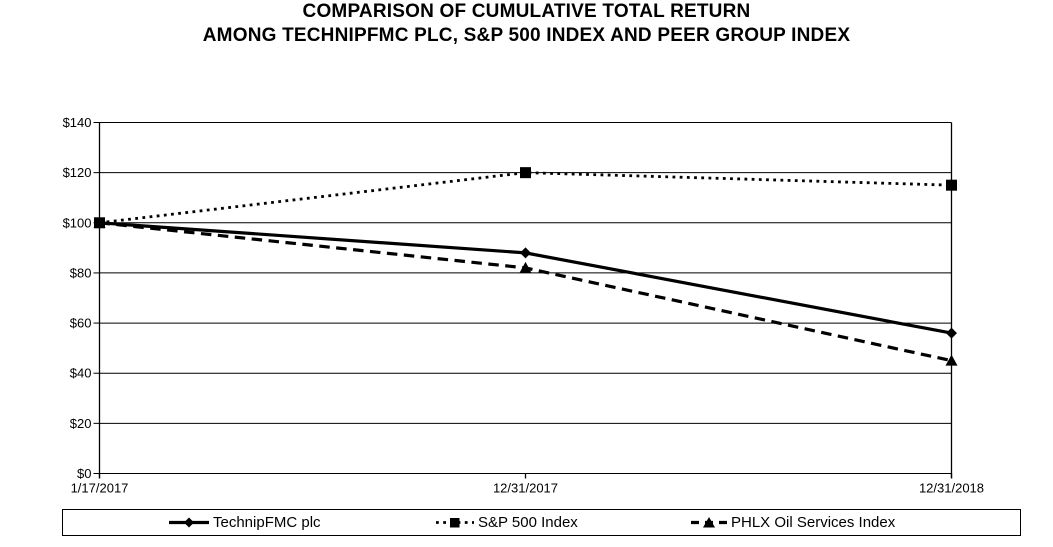 The height and width of the screenshot is (547, 1053). Describe the element at coordinates (951, 488) in the screenshot. I see `x-axis-tick-label: 12/31/2018` at that location.